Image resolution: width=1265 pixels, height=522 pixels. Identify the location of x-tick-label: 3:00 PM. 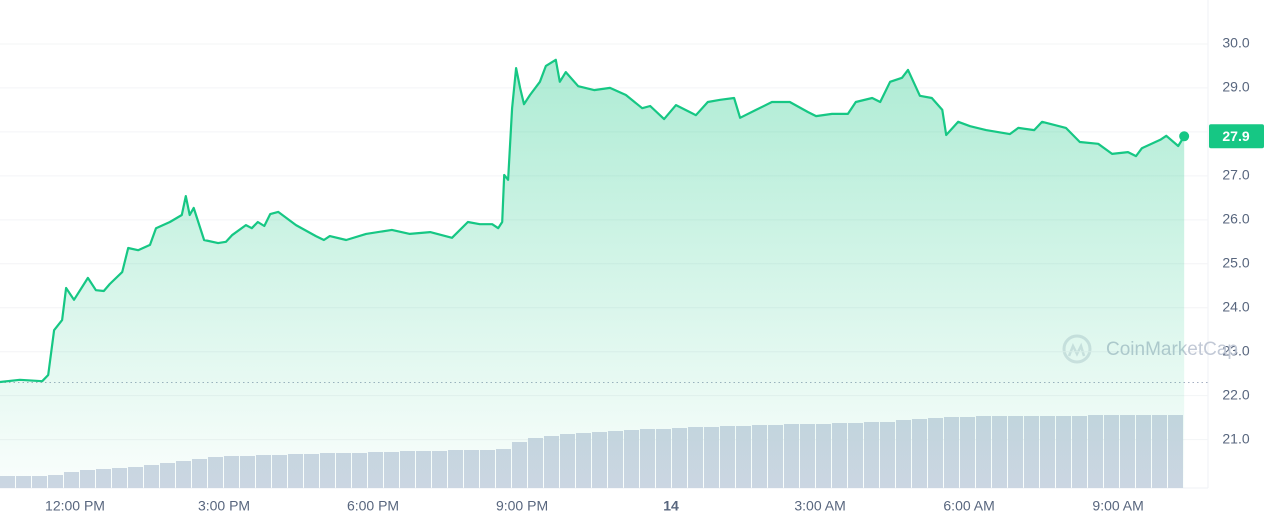
(224, 506).